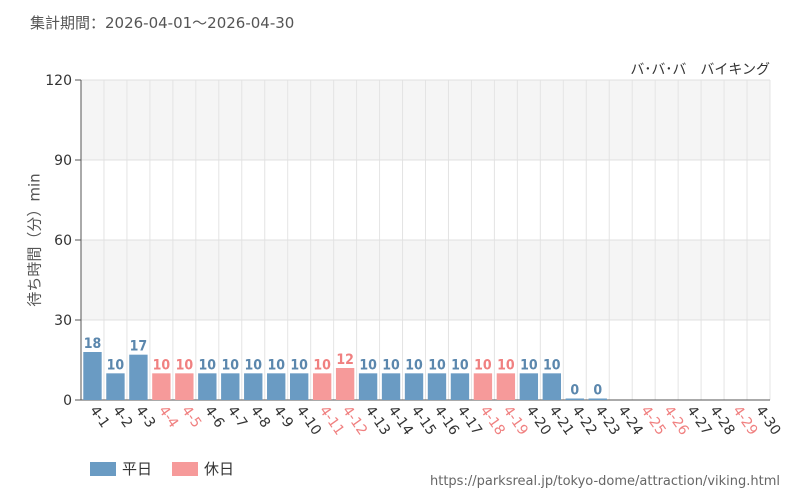  Describe the element at coordinates (354, 420) in the screenshot. I see `x-tick-label: 4-12` at that location.